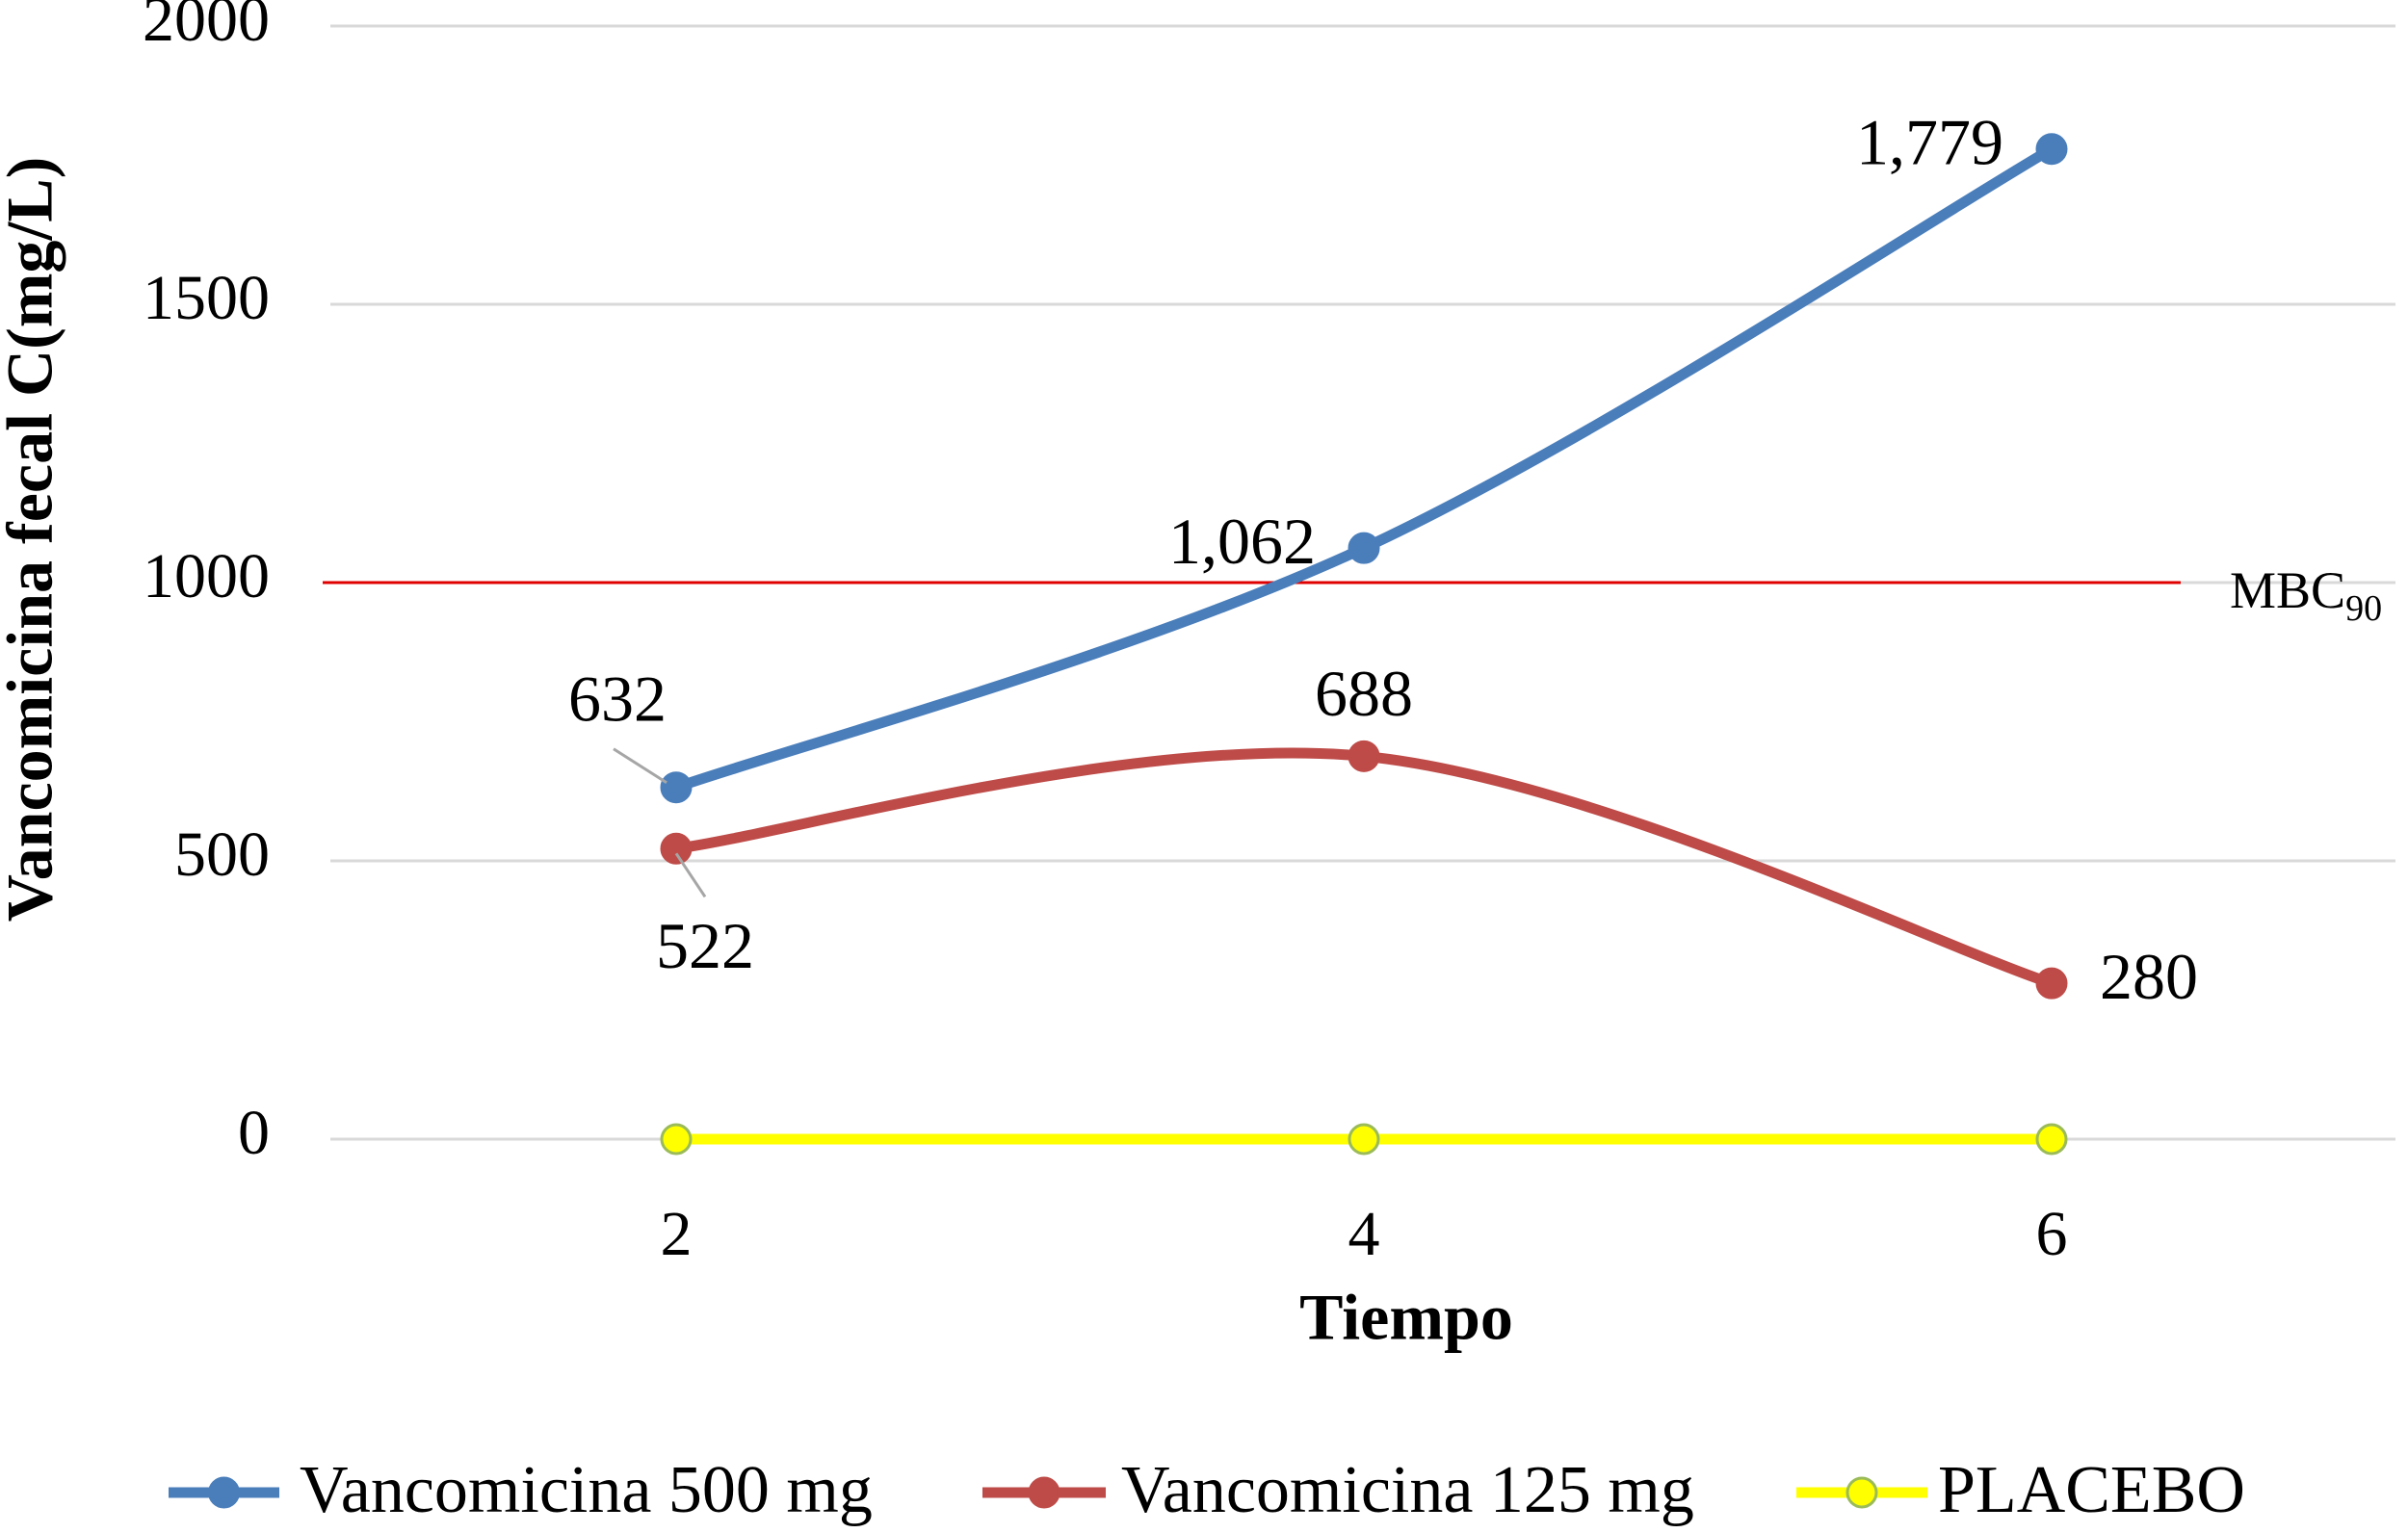  What do you see at coordinates (2091, 1490) in the screenshot?
I see `legend-label: PLACEBO` at bounding box center [2091, 1490].